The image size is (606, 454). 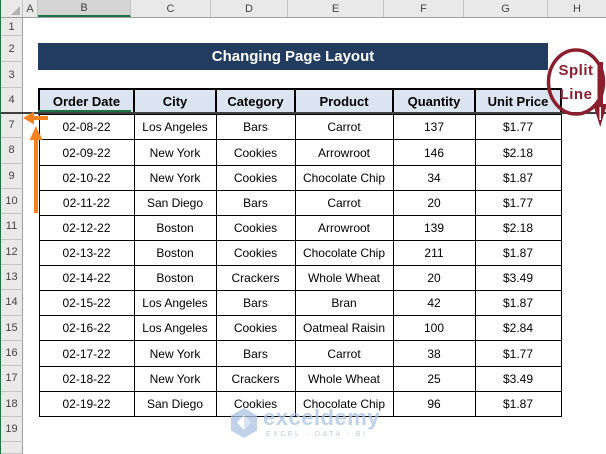 What do you see at coordinates (86, 202) in the screenshot?
I see `table-cell: 02-11-22` at bounding box center [86, 202].